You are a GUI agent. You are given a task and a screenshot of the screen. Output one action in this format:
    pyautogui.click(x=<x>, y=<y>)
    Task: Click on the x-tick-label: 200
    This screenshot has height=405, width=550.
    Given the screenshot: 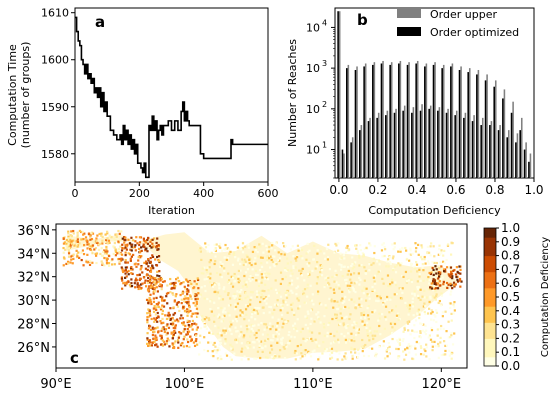 What is the action you would take?
    pyautogui.click(x=139, y=193)
    